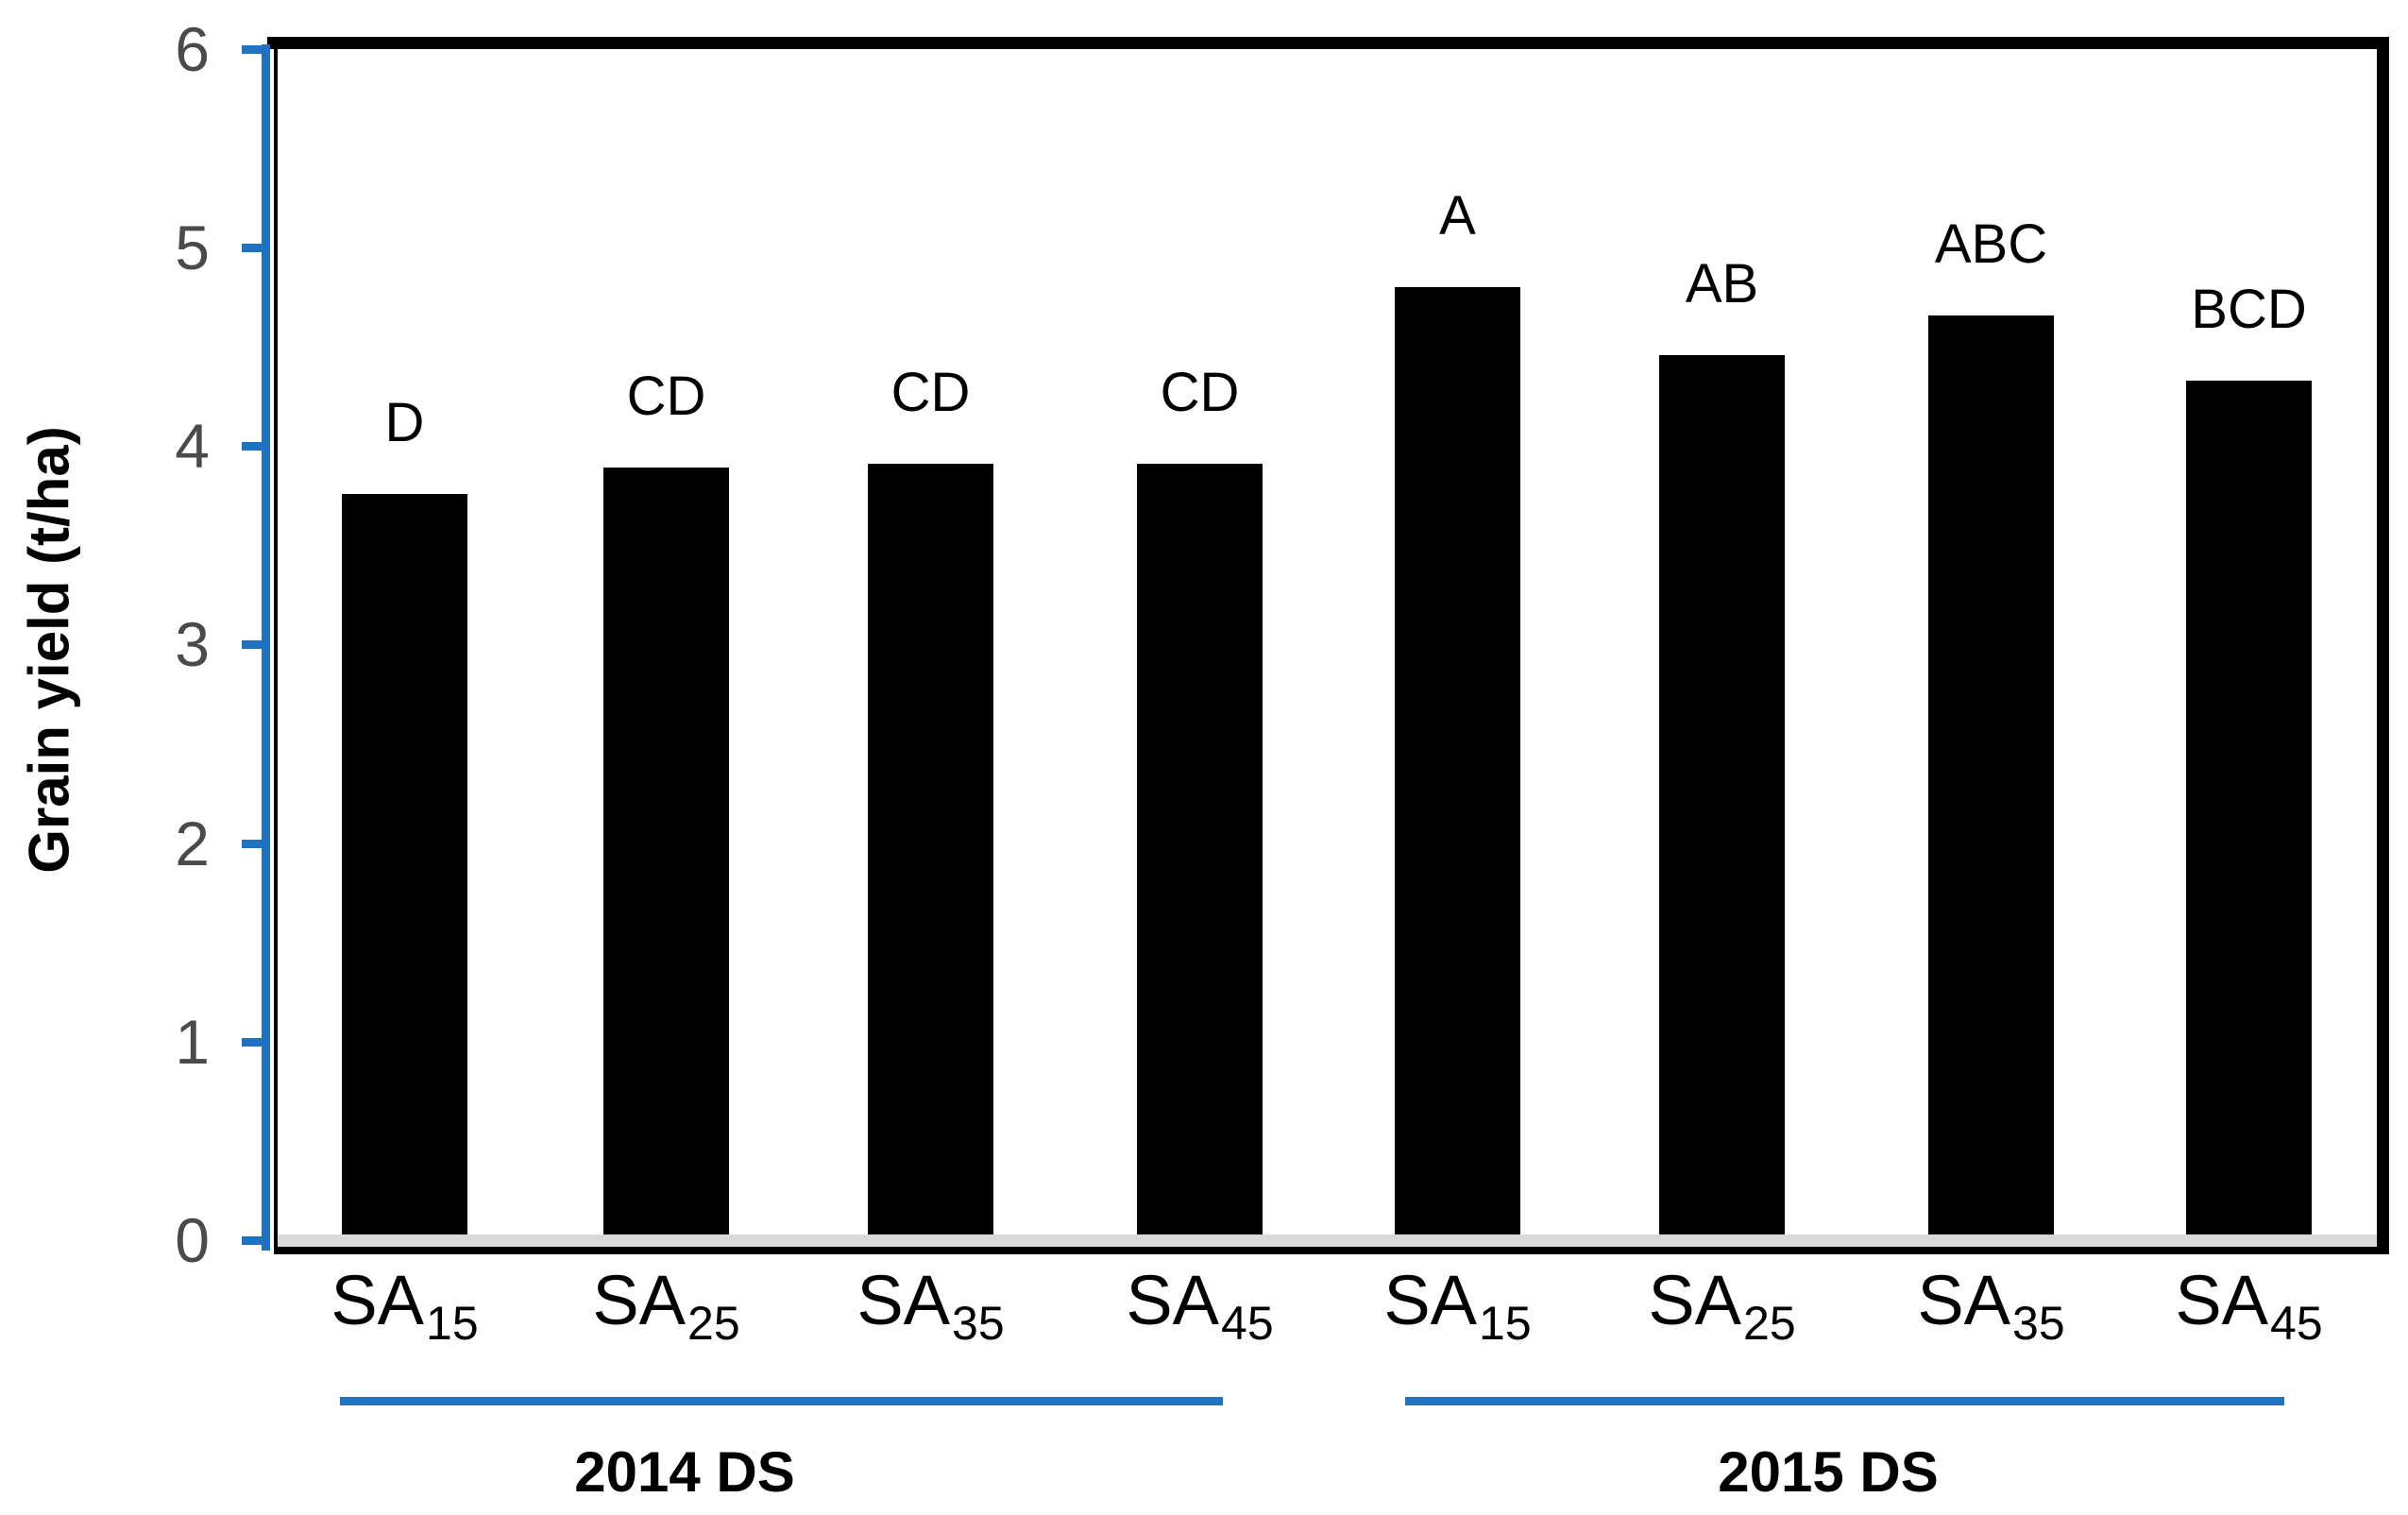  I want to click on y-tick-label: 1, so click(192, 1041).